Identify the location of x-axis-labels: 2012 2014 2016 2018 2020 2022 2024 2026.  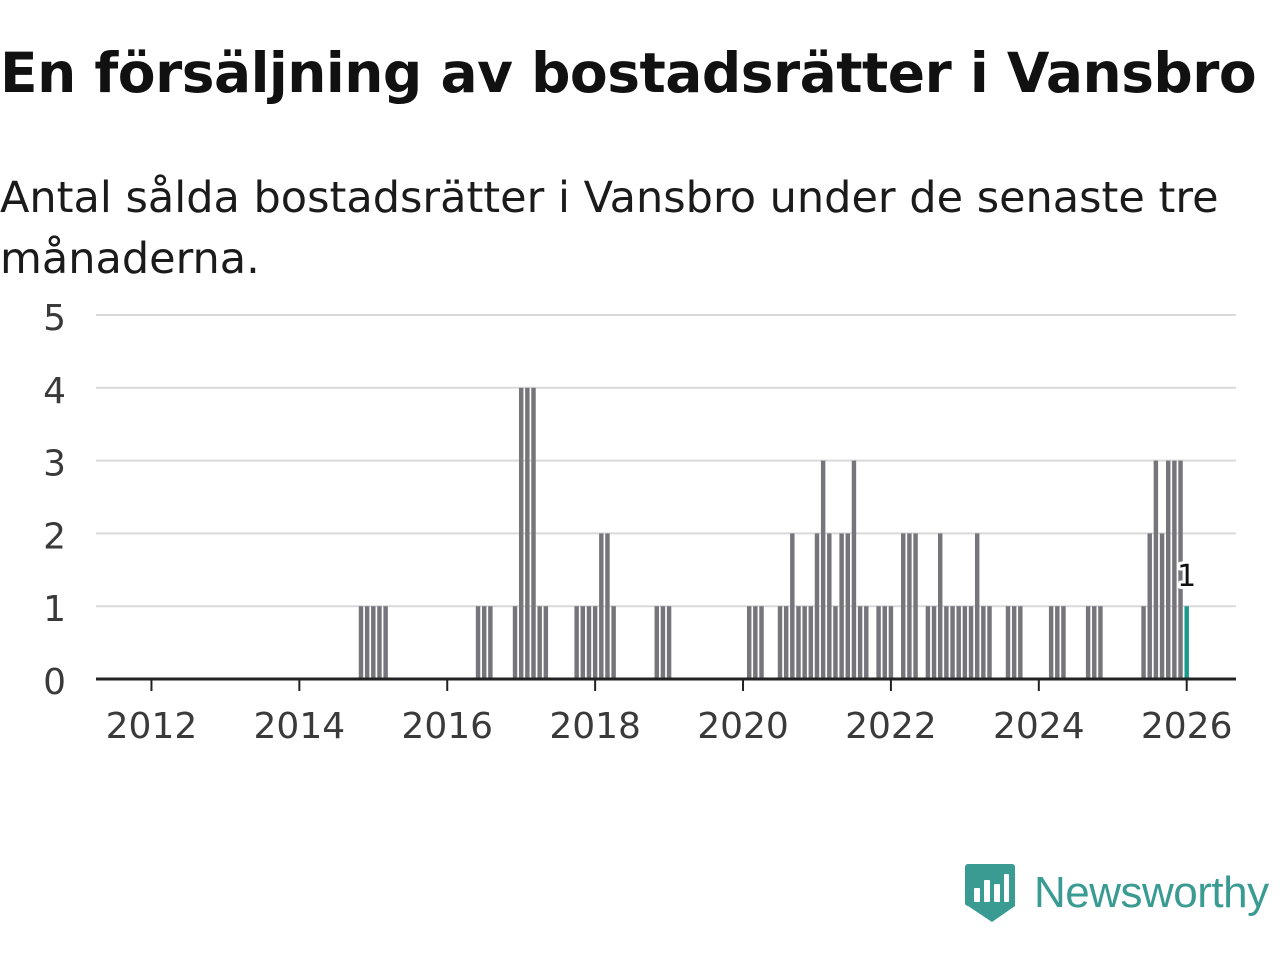
(669, 726).